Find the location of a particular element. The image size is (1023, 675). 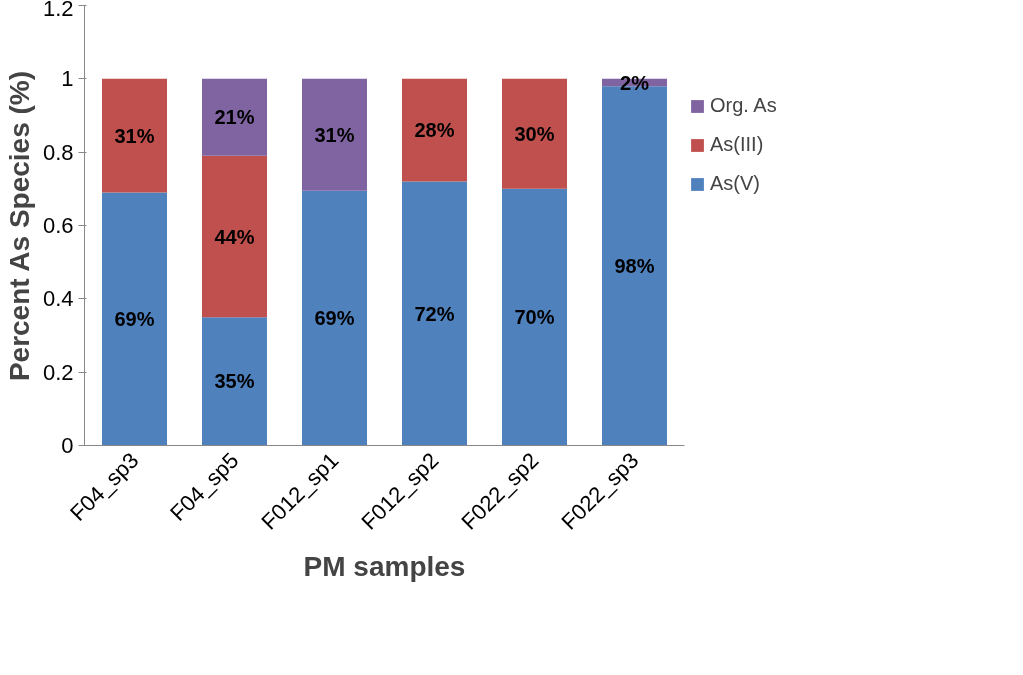

y-tick-label: 1.2 is located at coordinates (58, 10).